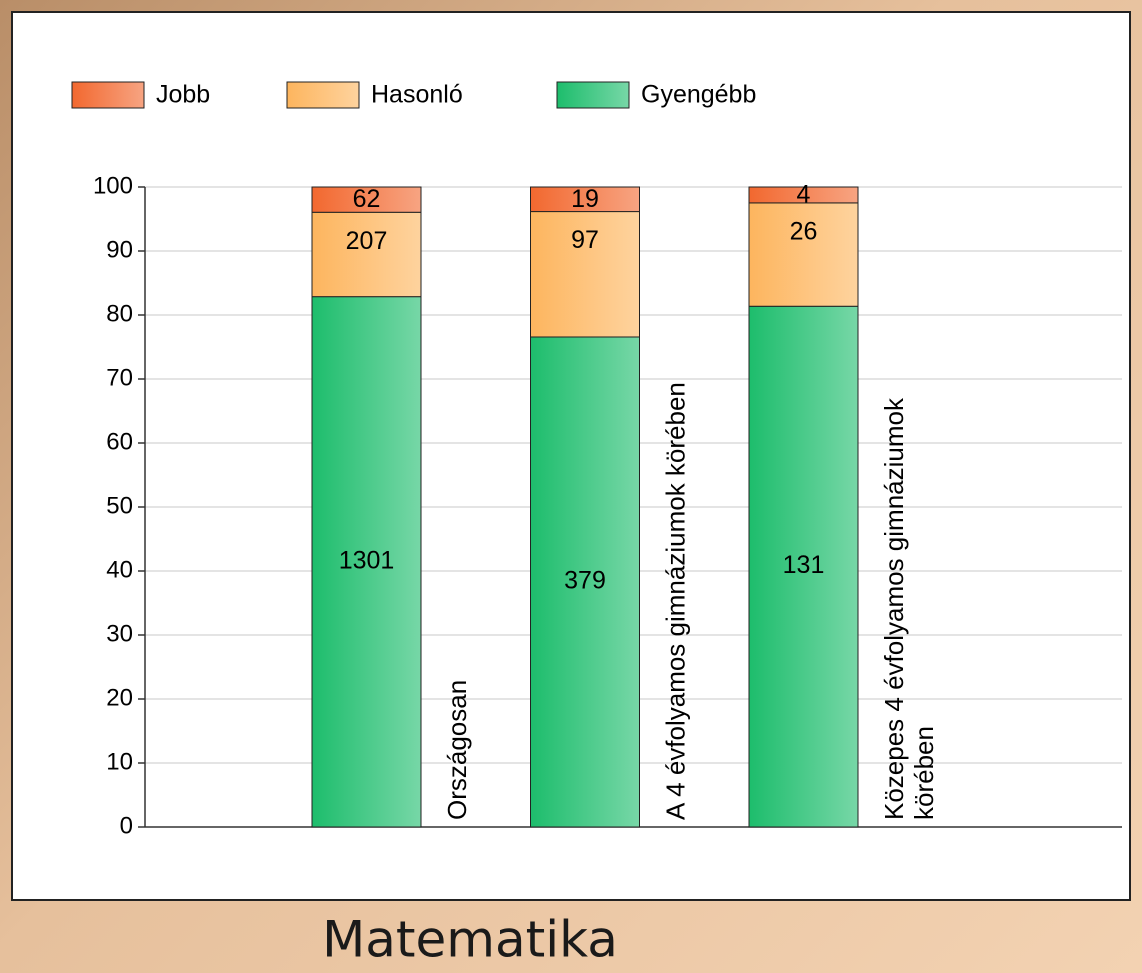  Describe the element at coordinates (119, 569) in the screenshot. I see `y-tick-label: 40` at that location.